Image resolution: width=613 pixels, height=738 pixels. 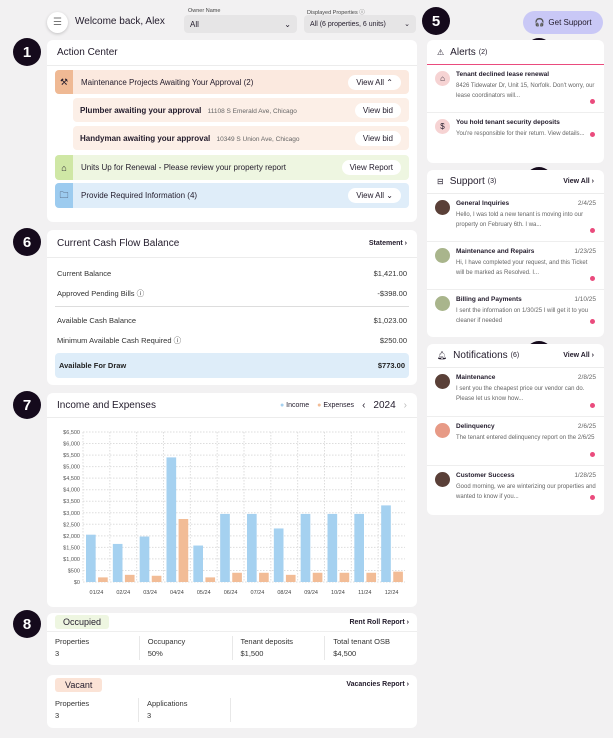 I want to click on unread-dot, so click(x=592, y=134).